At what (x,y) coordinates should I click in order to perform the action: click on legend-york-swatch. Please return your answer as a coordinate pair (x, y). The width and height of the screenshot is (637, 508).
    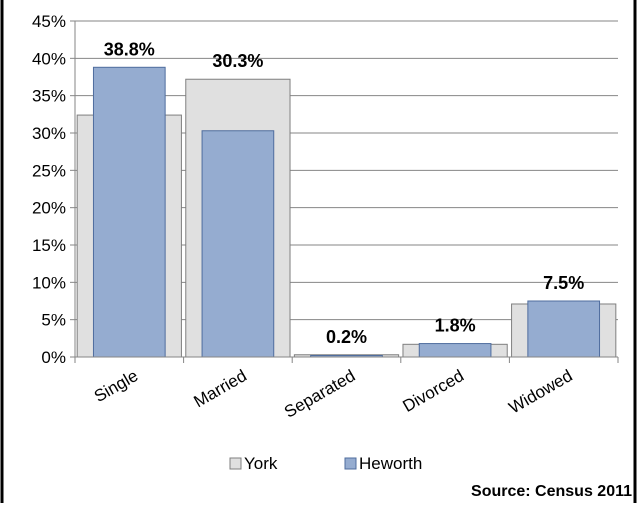
    Looking at the image, I should click on (235, 463).